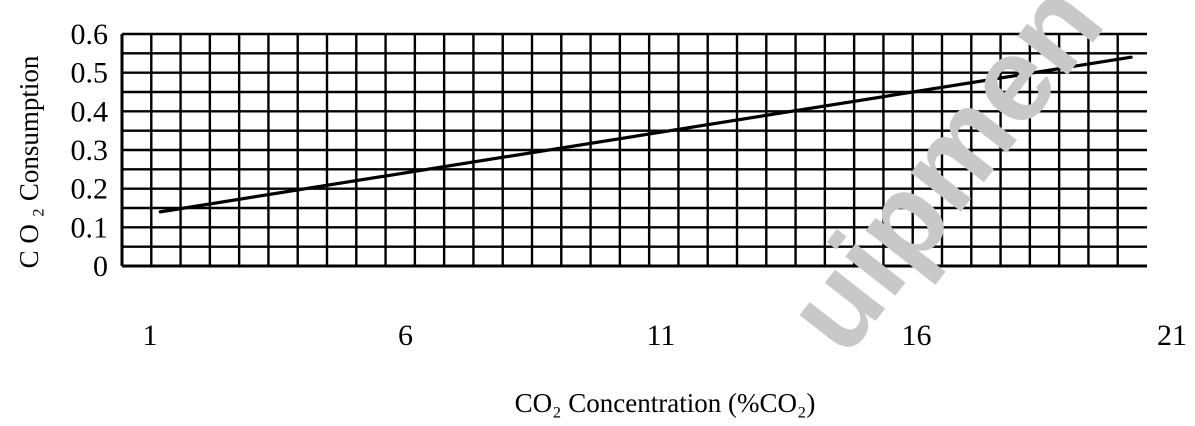 The image size is (1195, 426). Describe the element at coordinates (665, 403) in the screenshot. I see `x-axis-title: CO₂ Concentration (%CO₂)` at that location.